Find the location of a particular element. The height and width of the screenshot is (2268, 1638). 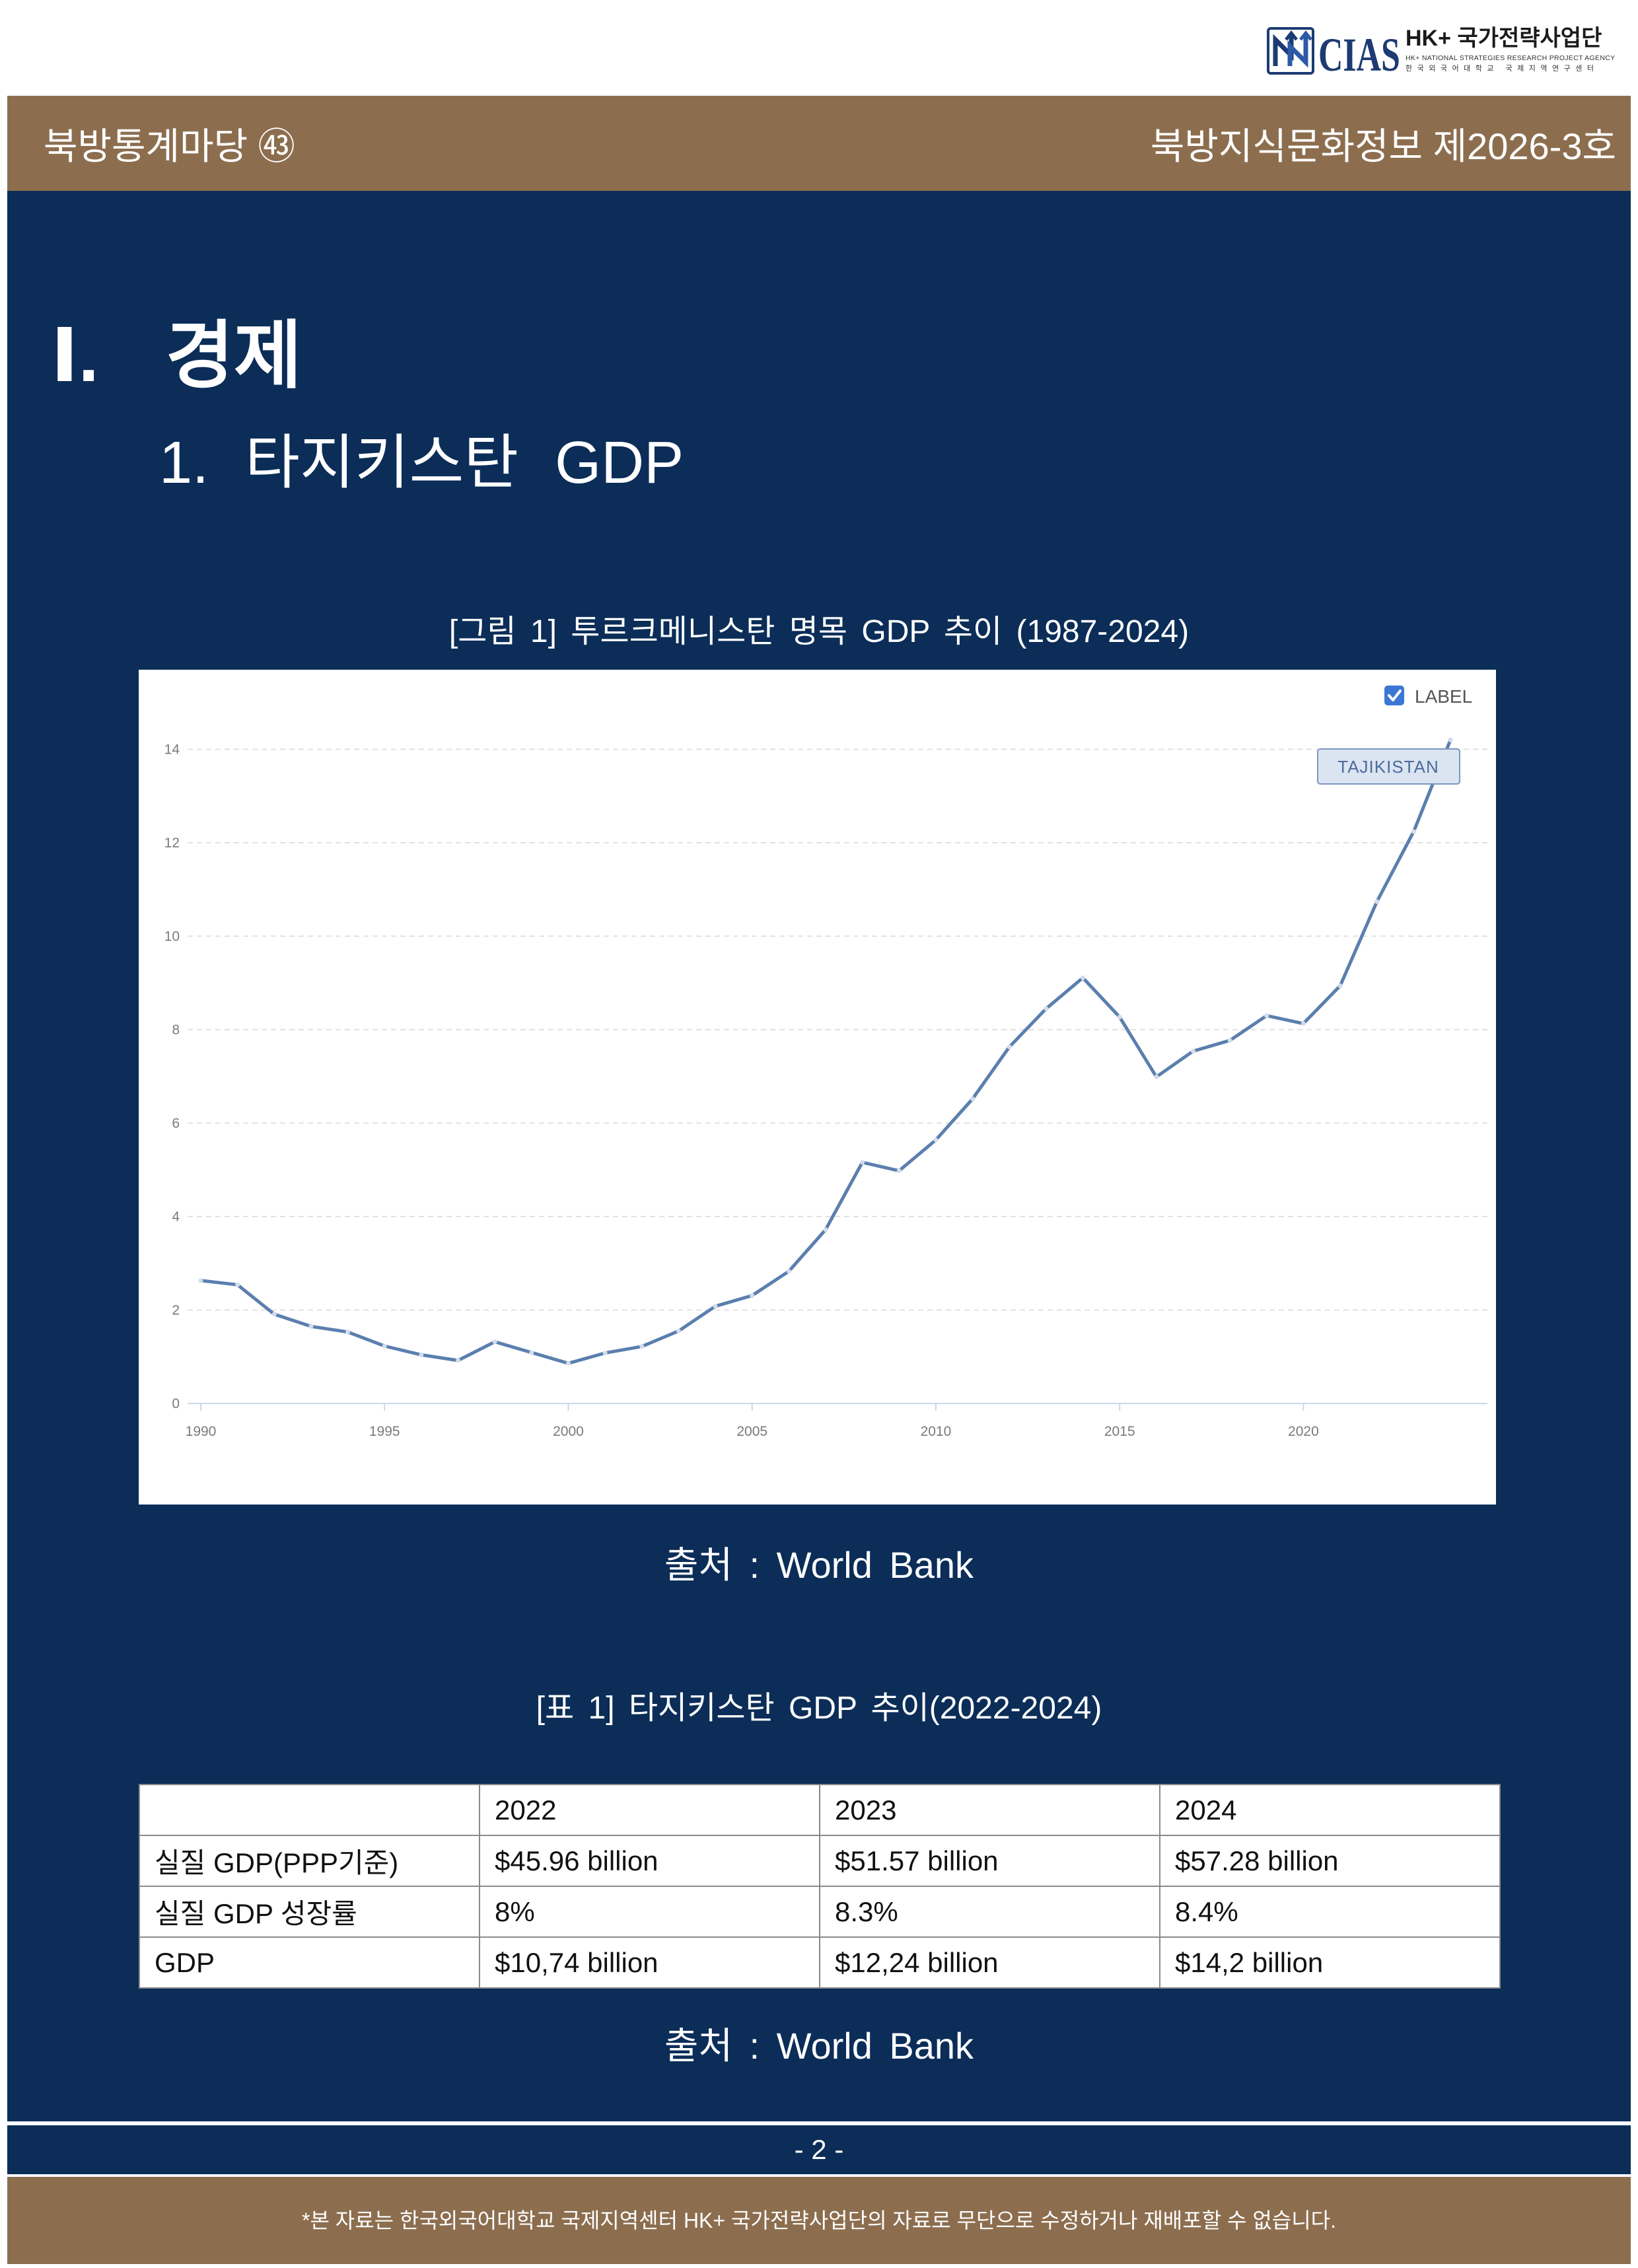

chart-point-2015 is located at coordinates (1119, 1017).